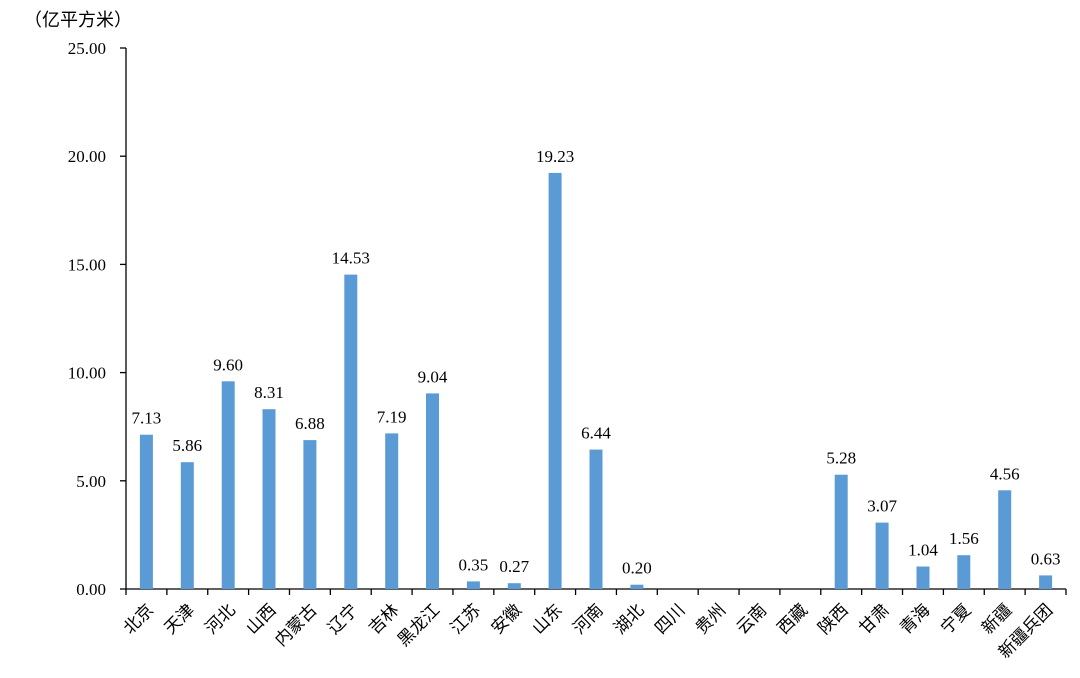 Image resolution: width=1080 pixels, height=678 pixels. I want to click on x-tick-label: 四川, so click(670, 619).